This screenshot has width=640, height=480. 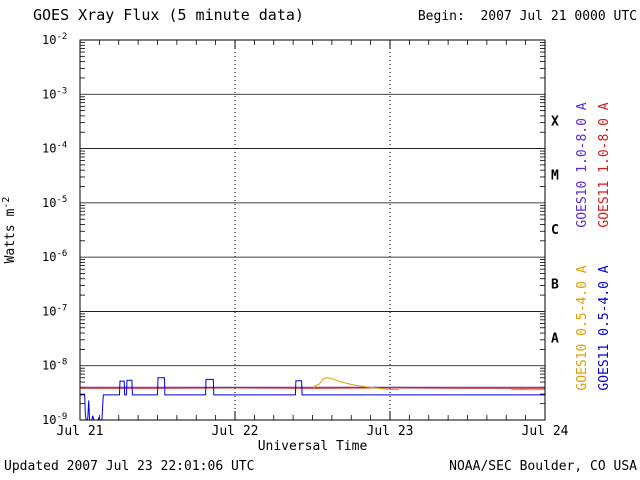 I want to click on y-axis-label: Watts m-2, so click(x=9, y=230).